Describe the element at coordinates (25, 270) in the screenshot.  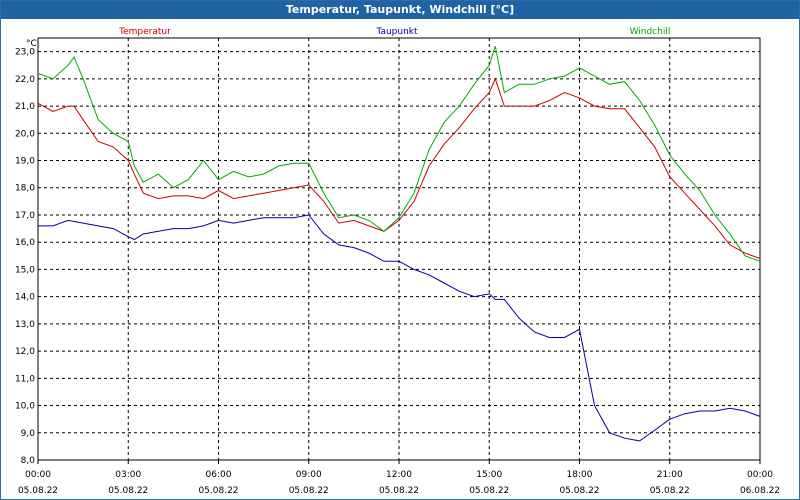
I see `y-tick-label: 15,0` at that location.